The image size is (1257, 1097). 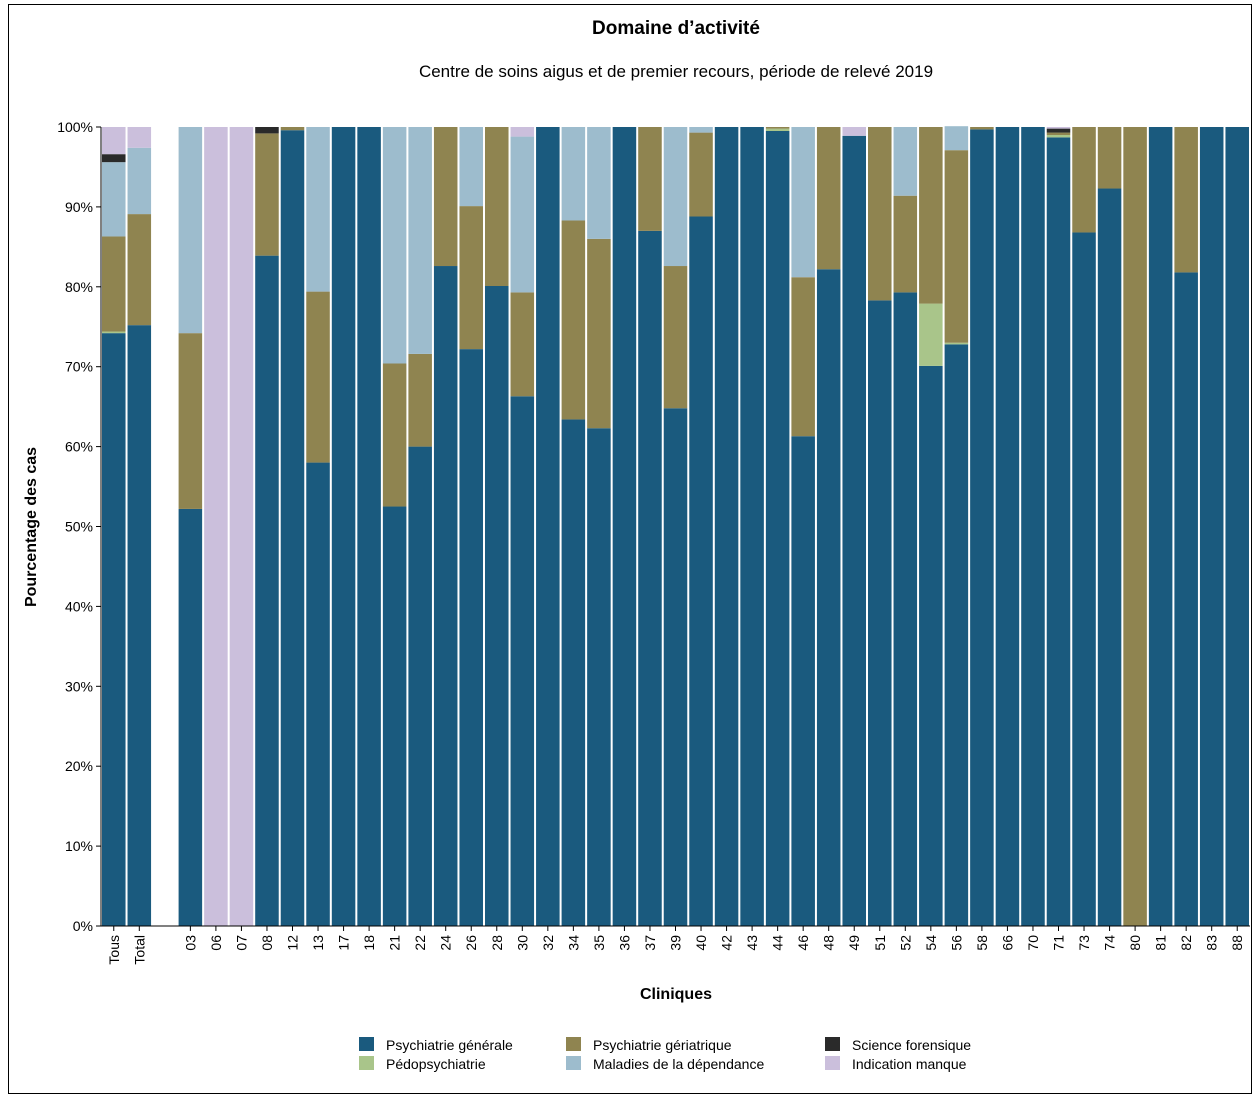 What do you see at coordinates (75, 127) in the screenshot?
I see `y-tick-label: 100%` at bounding box center [75, 127].